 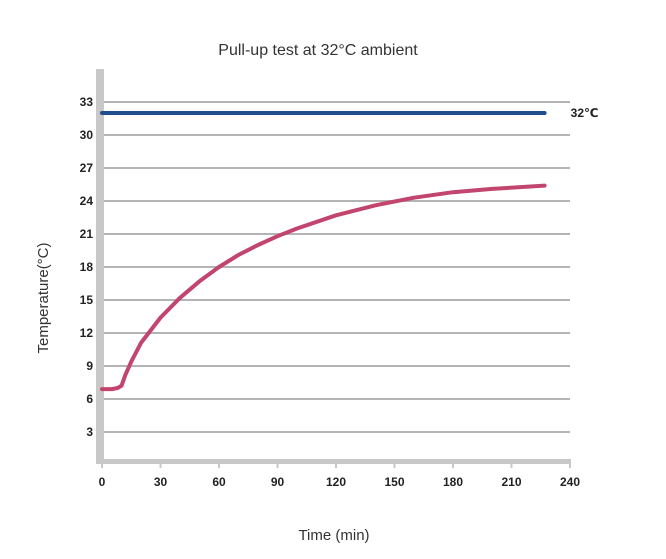 What do you see at coordinates (87, 300) in the screenshot?
I see `y-tick-label-15: 15` at bounding box center [87, 300].